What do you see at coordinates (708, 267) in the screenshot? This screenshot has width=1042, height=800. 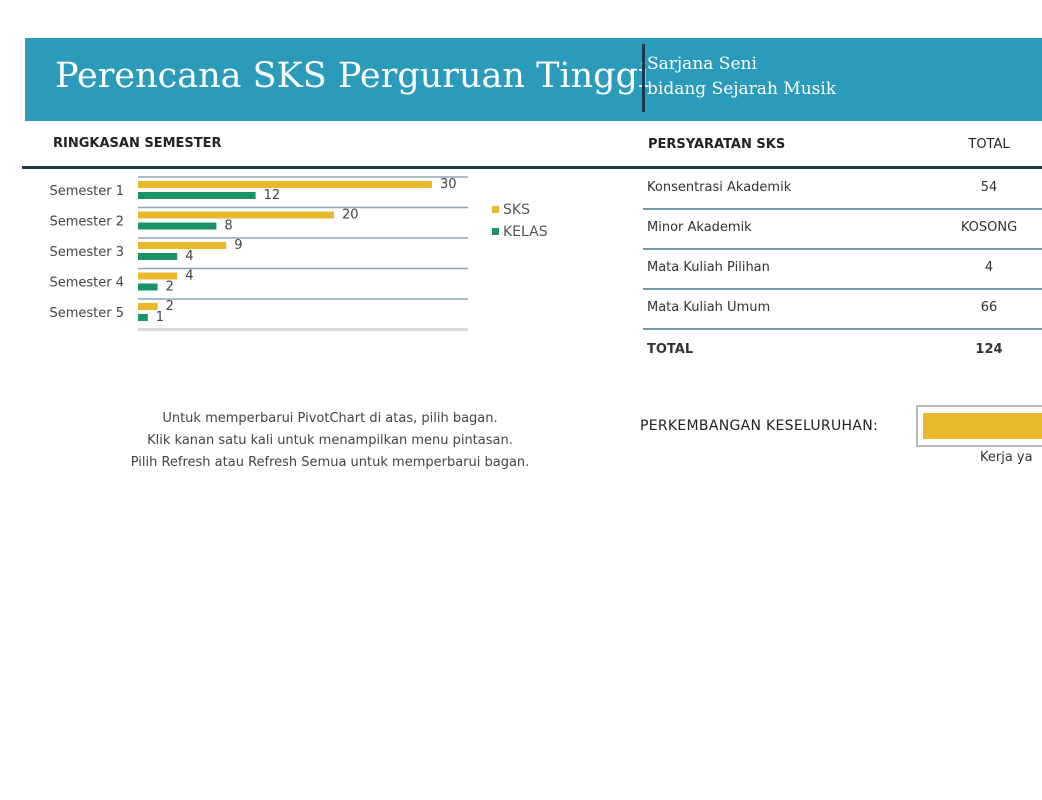 I see `requirement-label: Mata Kuliah Pilihan` at bounding box center [708, 267].